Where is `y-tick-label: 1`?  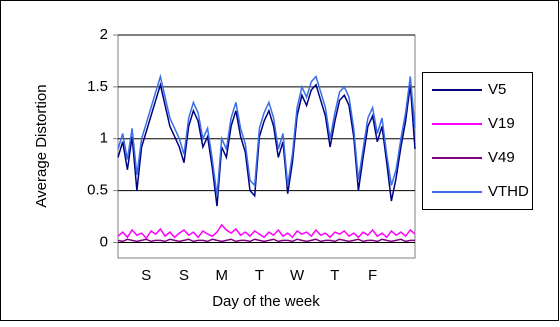 y-tick-label: 1 is located at coordinates (104, 138).